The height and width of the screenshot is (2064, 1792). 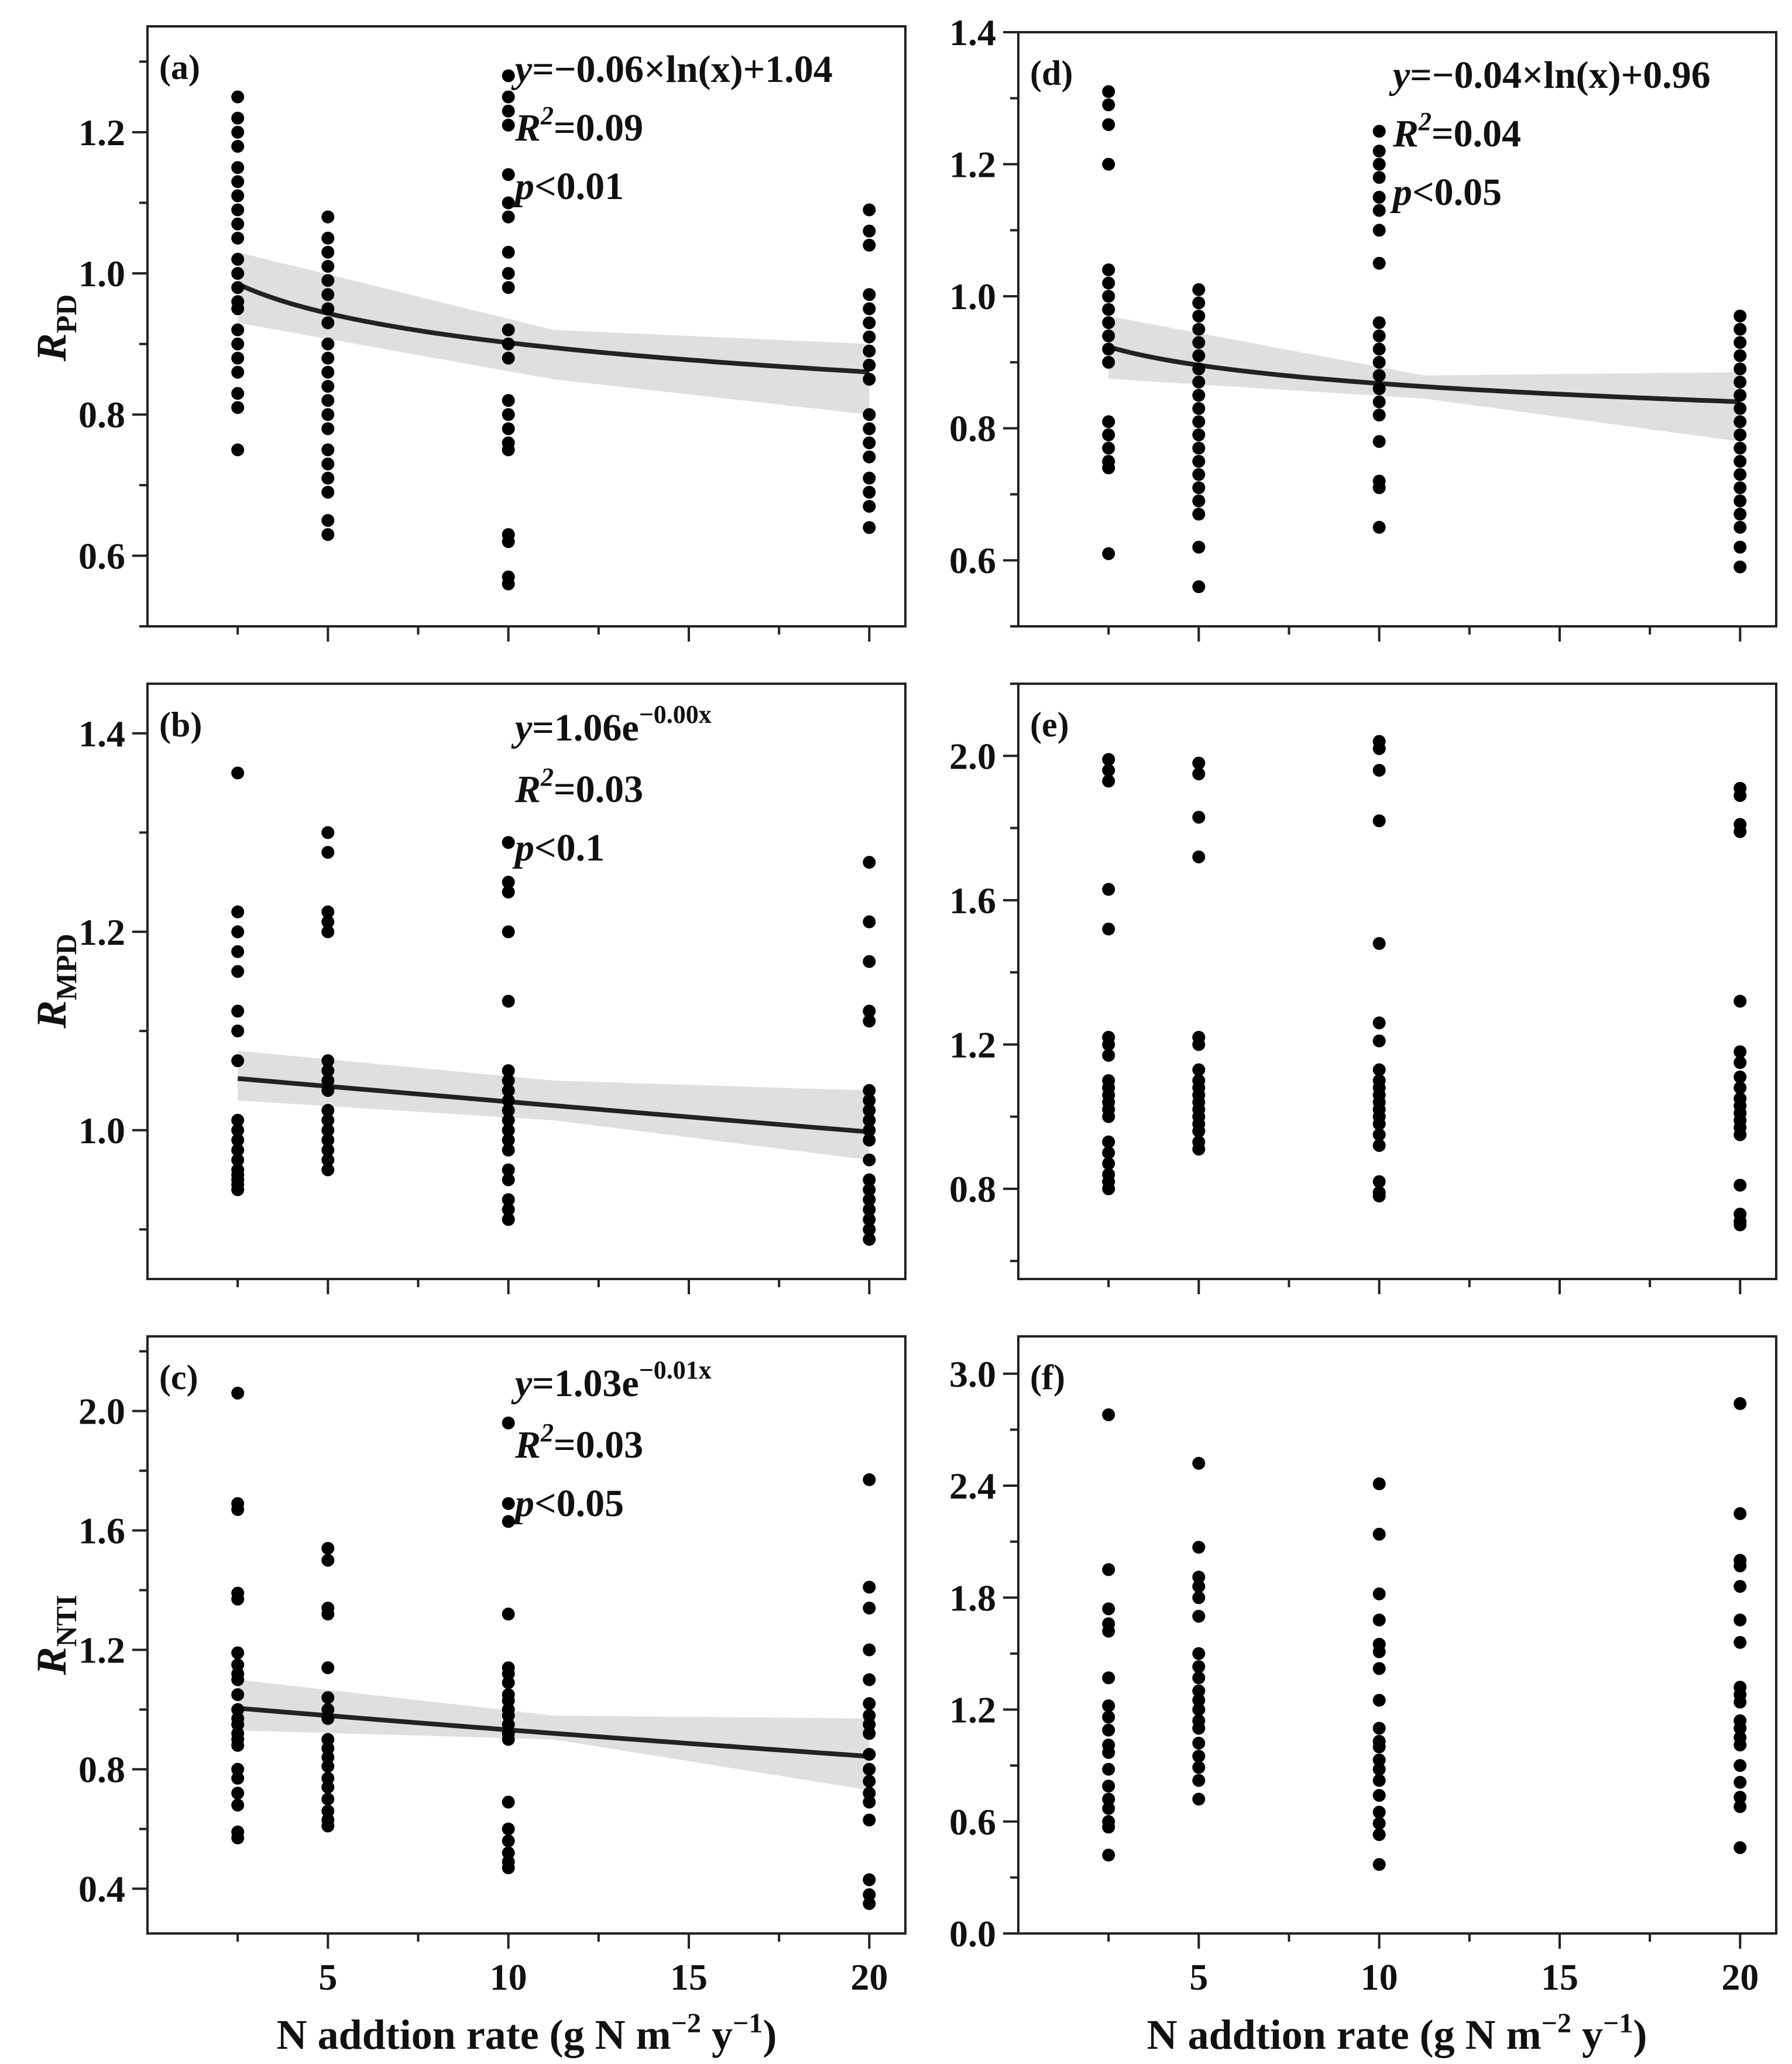 I want to click on panel-f-label: (f), so click(x=1047, y=1377).